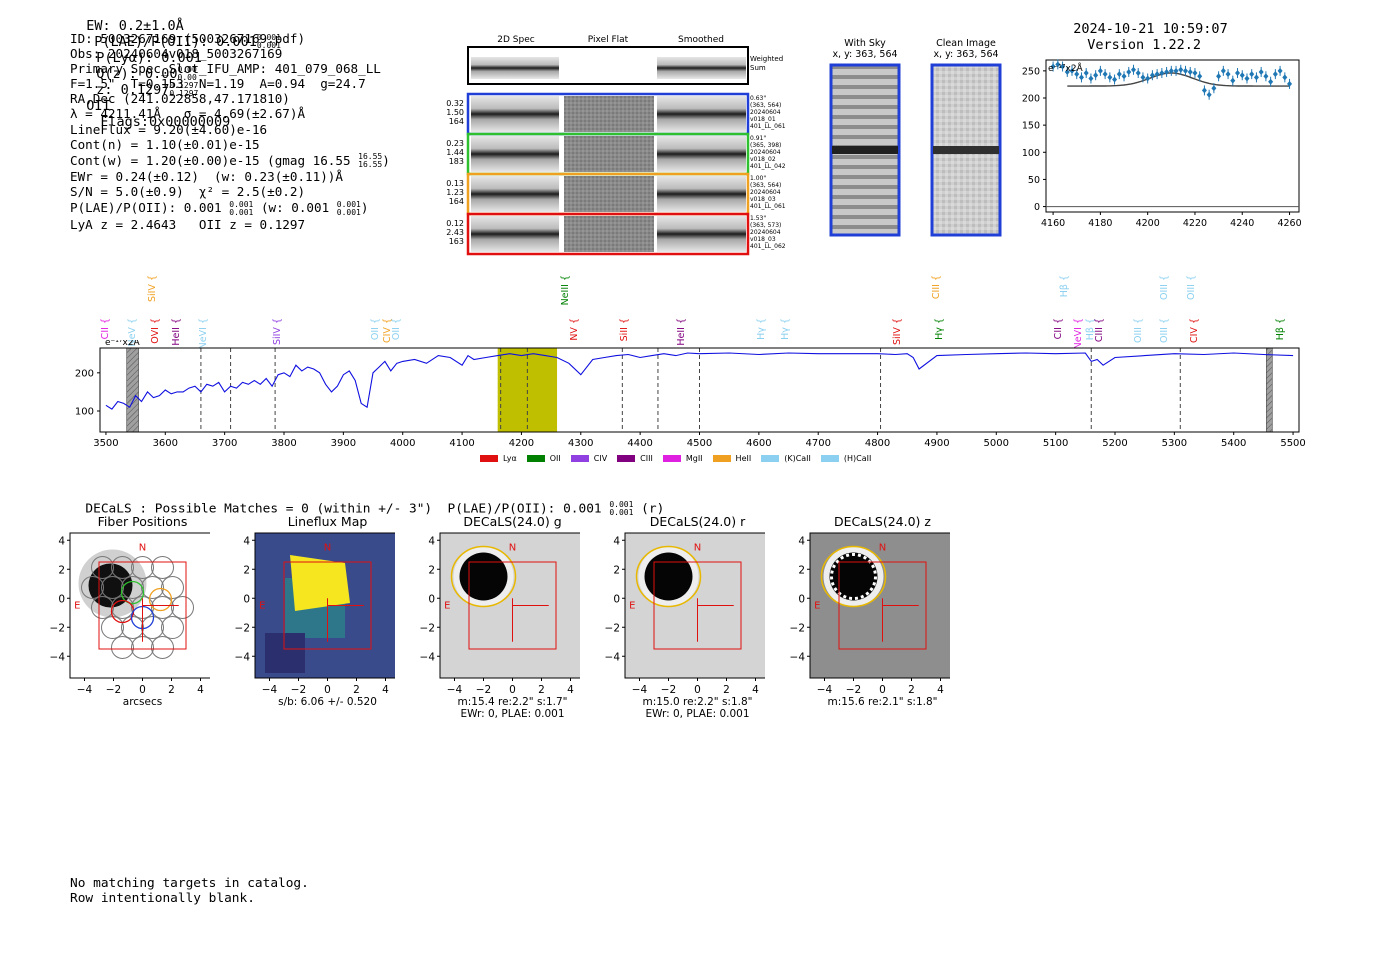 This screenshot has height=953, width=1400. I want to click on header-z-range: 0.1297 0.1297, so click(184, 89).